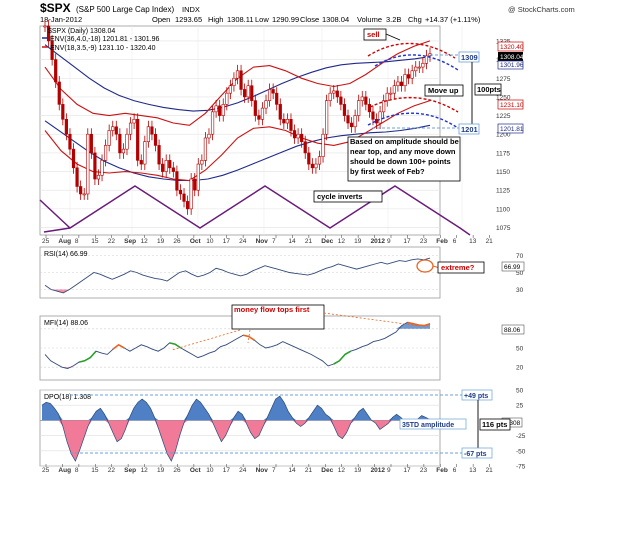 This screenshot has height=535, width=640. What do you see at coordinates (77, 241) in the screenshot?
I see `x-tick-label: 8` at bounding box center [77, 241].